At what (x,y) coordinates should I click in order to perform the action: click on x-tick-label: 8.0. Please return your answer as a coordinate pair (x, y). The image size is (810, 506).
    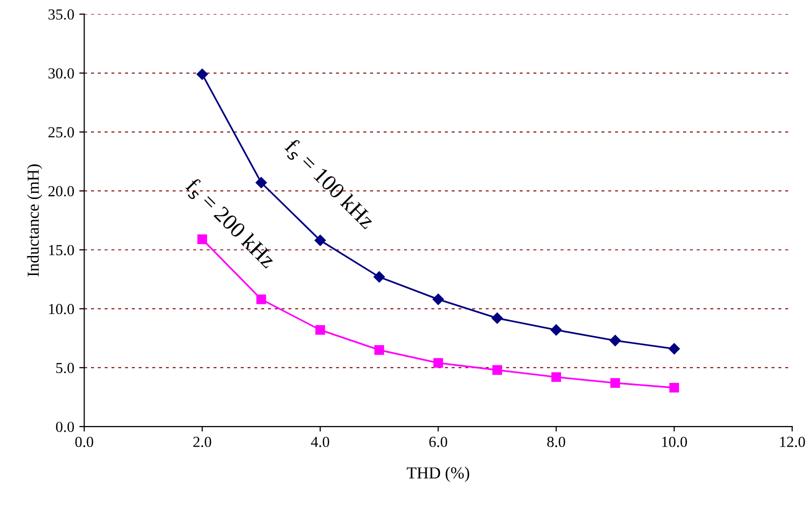
    Looking at the image, I should click on (556, 442).